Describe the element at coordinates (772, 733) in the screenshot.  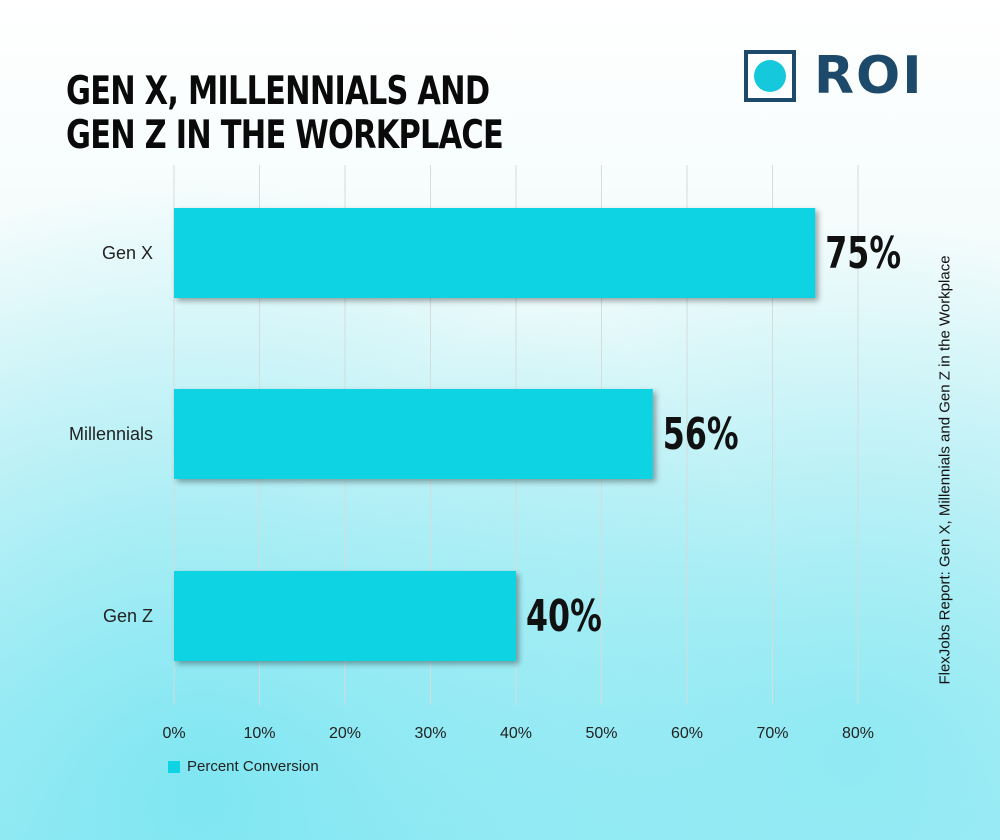
I see `x-tick-label: 70%` at that location.